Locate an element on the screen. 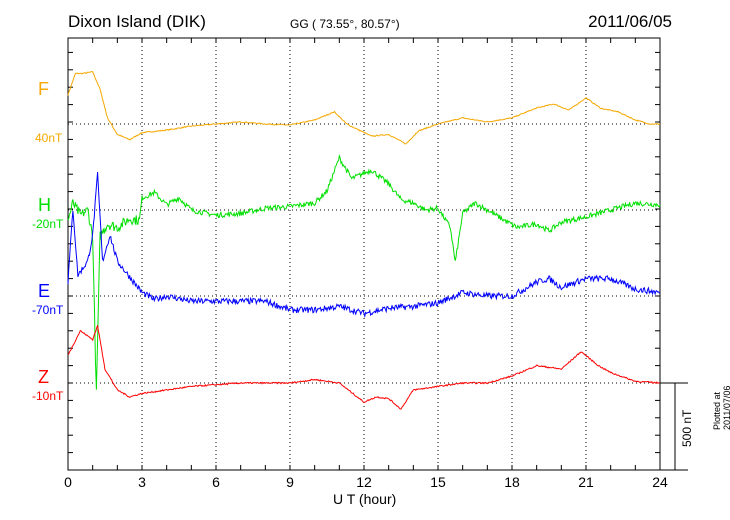  trace-f is located at coordinates (364, 107).